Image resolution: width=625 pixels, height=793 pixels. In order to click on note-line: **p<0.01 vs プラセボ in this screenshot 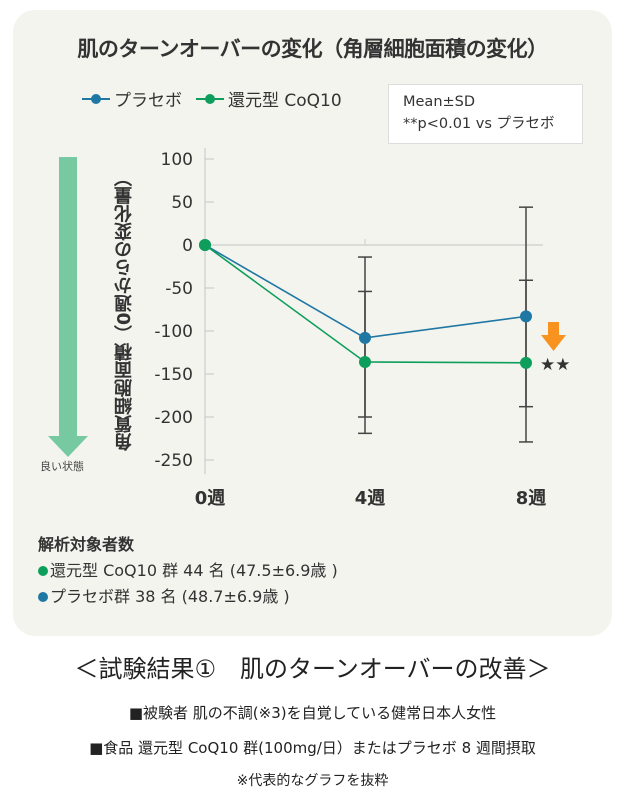, I will do `click(479, 124)`.